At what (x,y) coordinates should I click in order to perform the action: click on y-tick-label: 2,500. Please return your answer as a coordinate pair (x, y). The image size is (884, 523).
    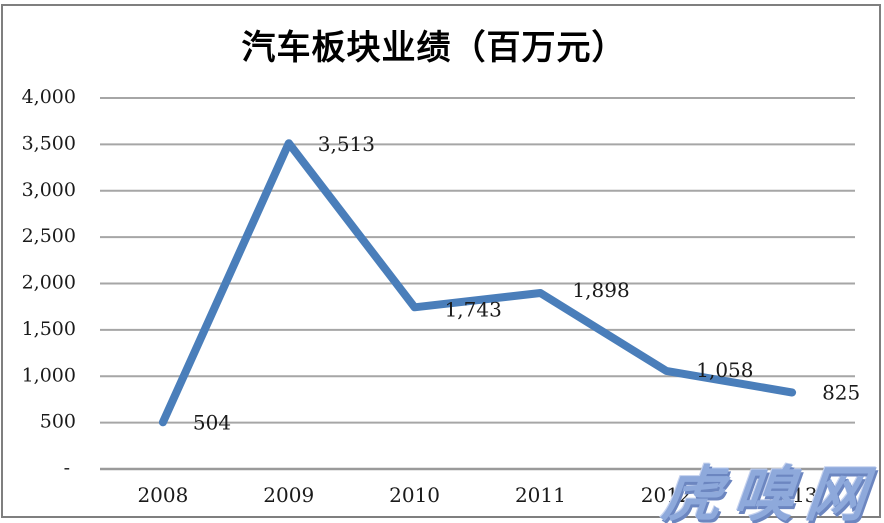
    Looking at the image, I should click on (49, 236).